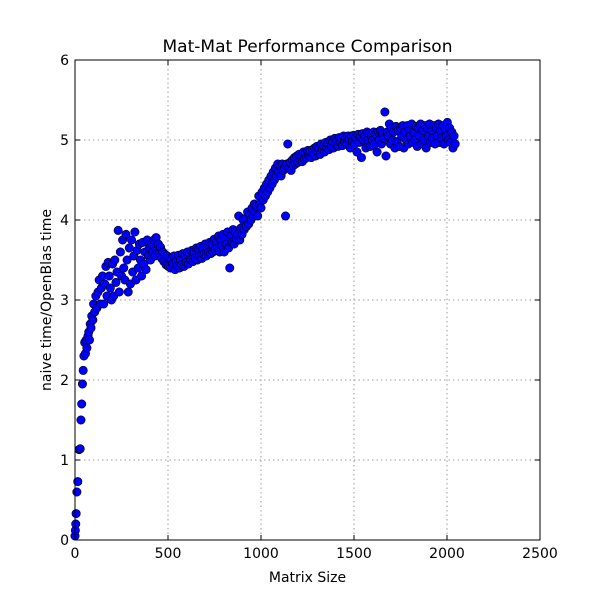  Describe the element at coordinates (64, 381) in the screenshot. I see `y-tick-label: 2` at that location.